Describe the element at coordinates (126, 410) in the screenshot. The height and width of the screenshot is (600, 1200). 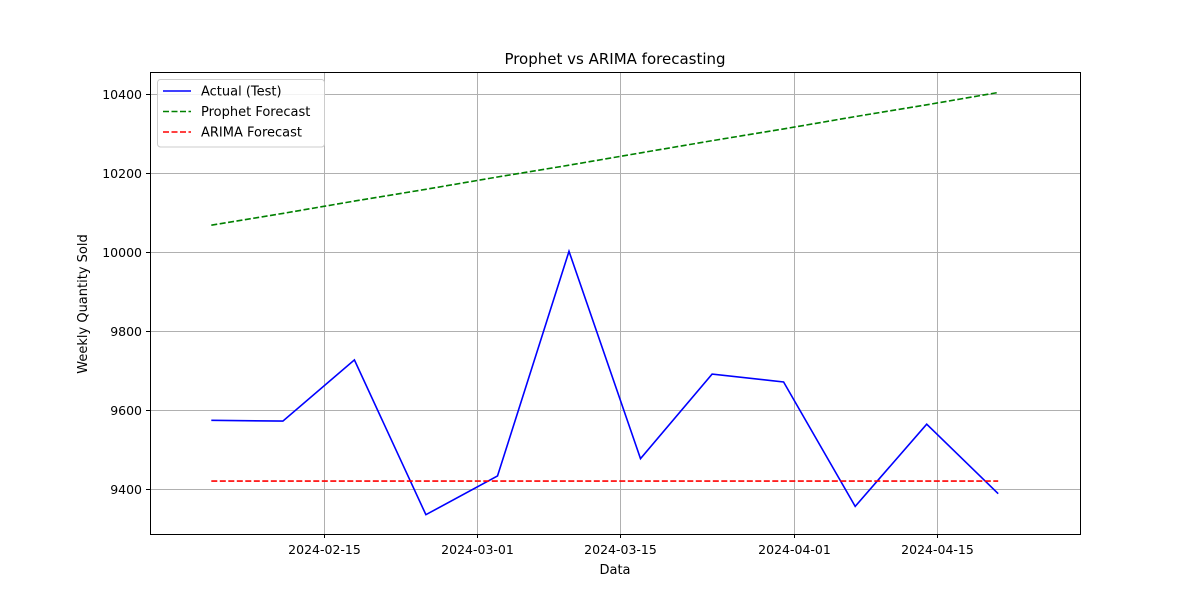
I see `y-tick-label: 9600` at that location.